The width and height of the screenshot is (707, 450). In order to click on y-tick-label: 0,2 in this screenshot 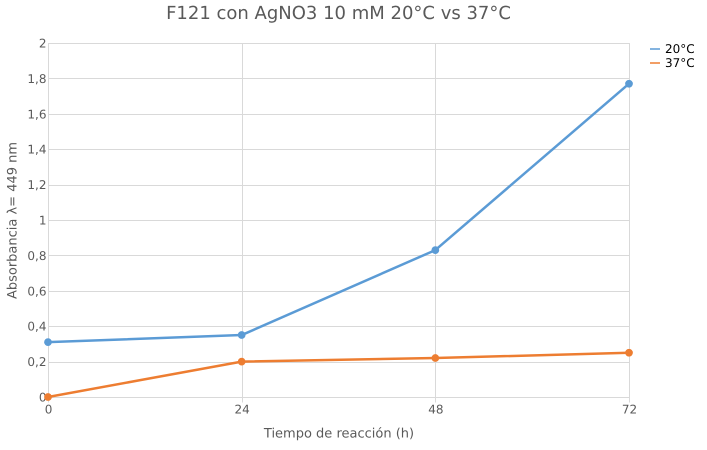, I will do `click(36, 362)`.